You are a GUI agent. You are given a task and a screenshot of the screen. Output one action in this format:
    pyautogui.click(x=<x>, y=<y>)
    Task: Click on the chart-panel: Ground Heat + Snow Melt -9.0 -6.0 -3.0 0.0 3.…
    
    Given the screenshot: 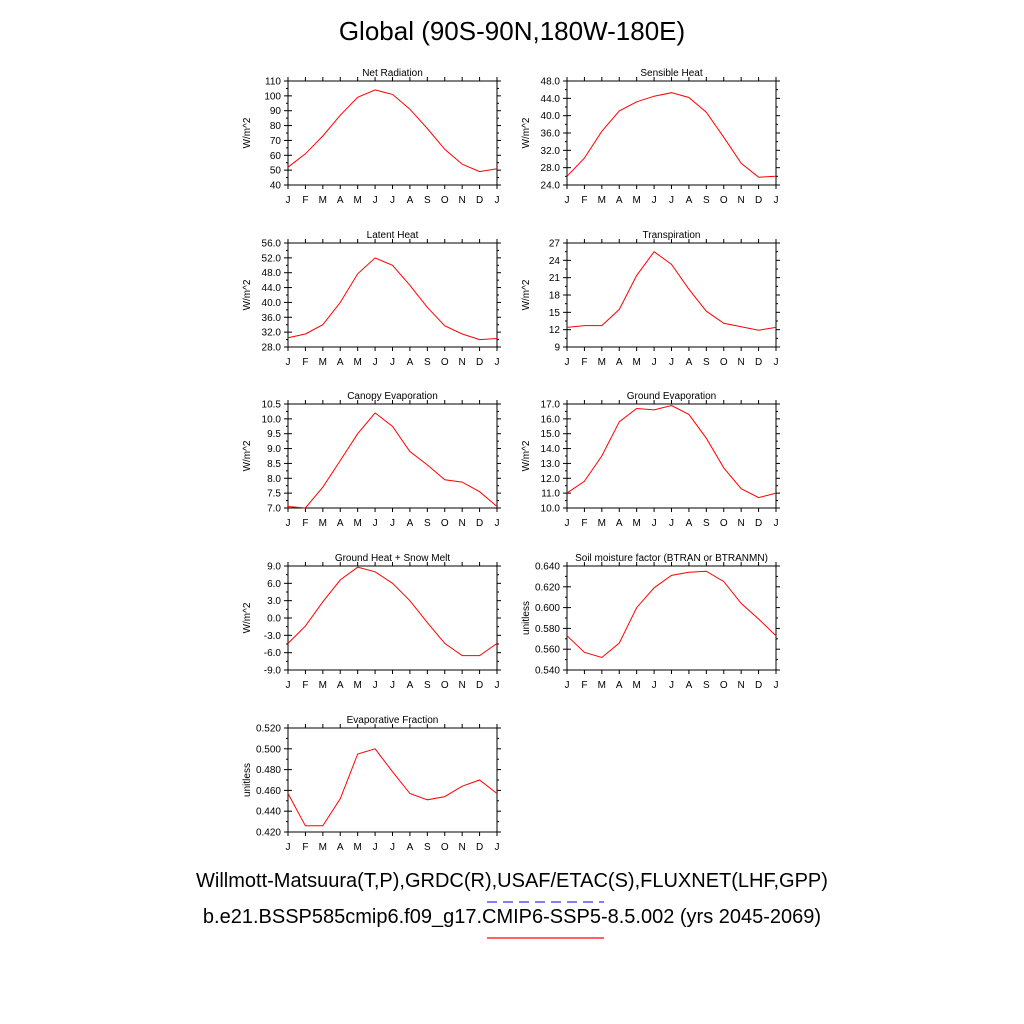 What is the action you would take?
    pyautogui.click(x=371, y=622)
    